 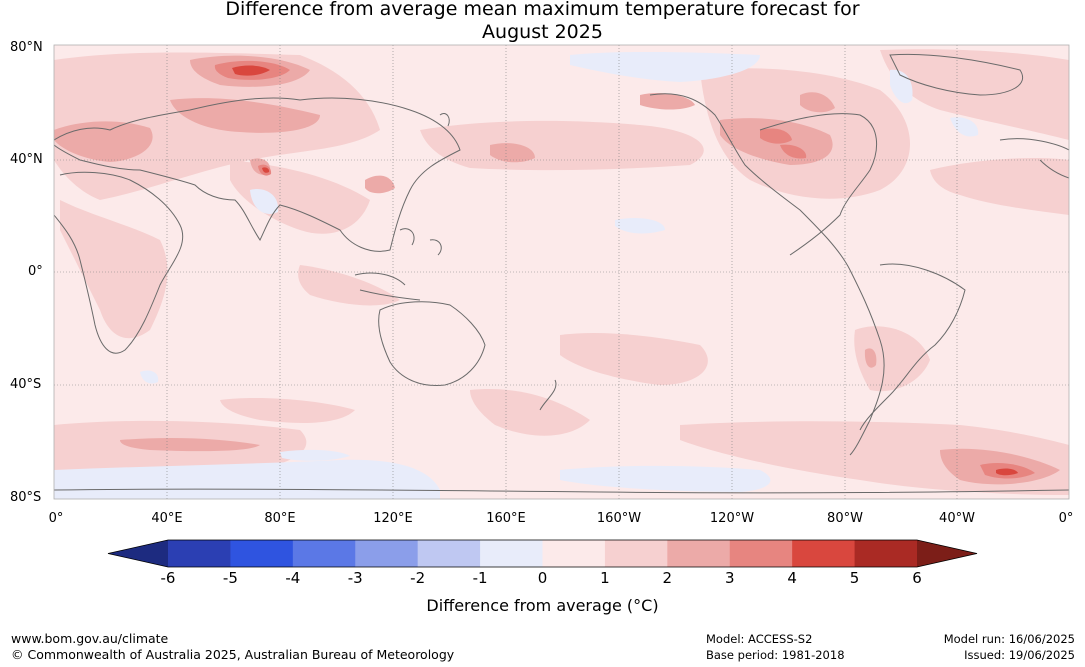 What do you see at coordinates (26, 47) in the screenshot?
I see `lat-label-80n: 80°N` at bounding box center [26, 47].